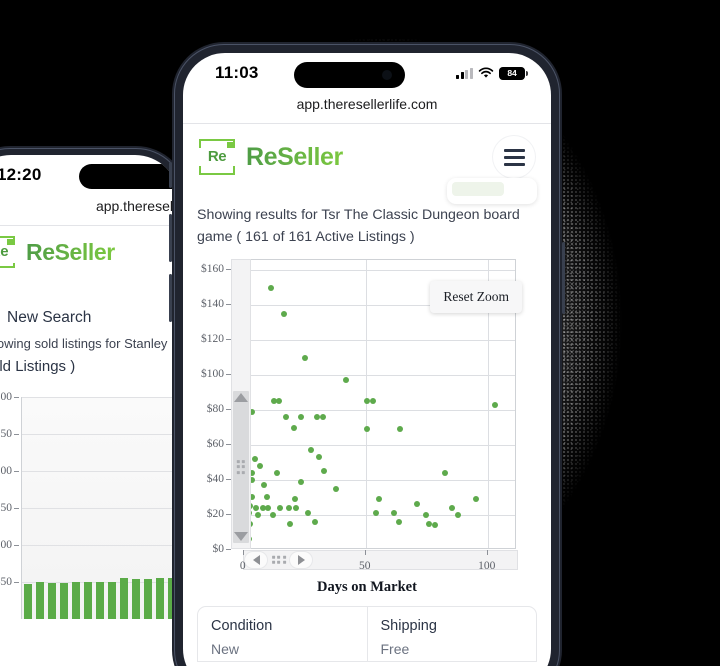 This screenshot has width=720, height=666. I want to click on gridline-horizontal, so click(374, 411).